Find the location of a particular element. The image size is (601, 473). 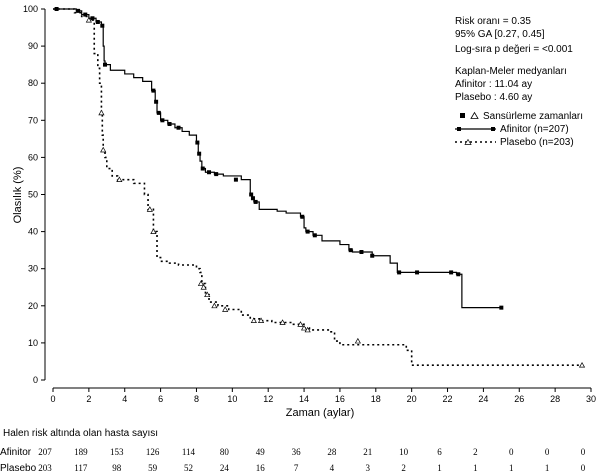

x-tick-label: 18 is located at coordinates (376, 399).